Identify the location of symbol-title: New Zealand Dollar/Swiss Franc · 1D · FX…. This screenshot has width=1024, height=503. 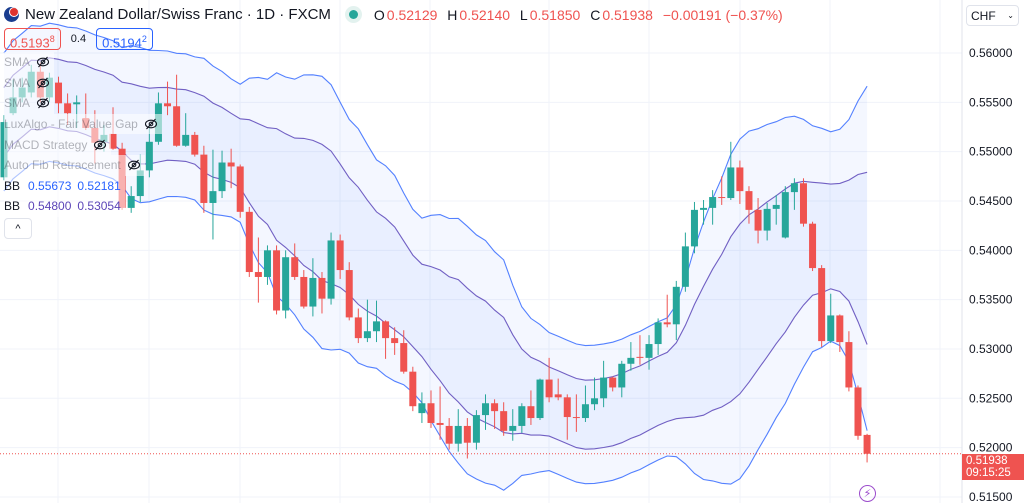
(178, 14).